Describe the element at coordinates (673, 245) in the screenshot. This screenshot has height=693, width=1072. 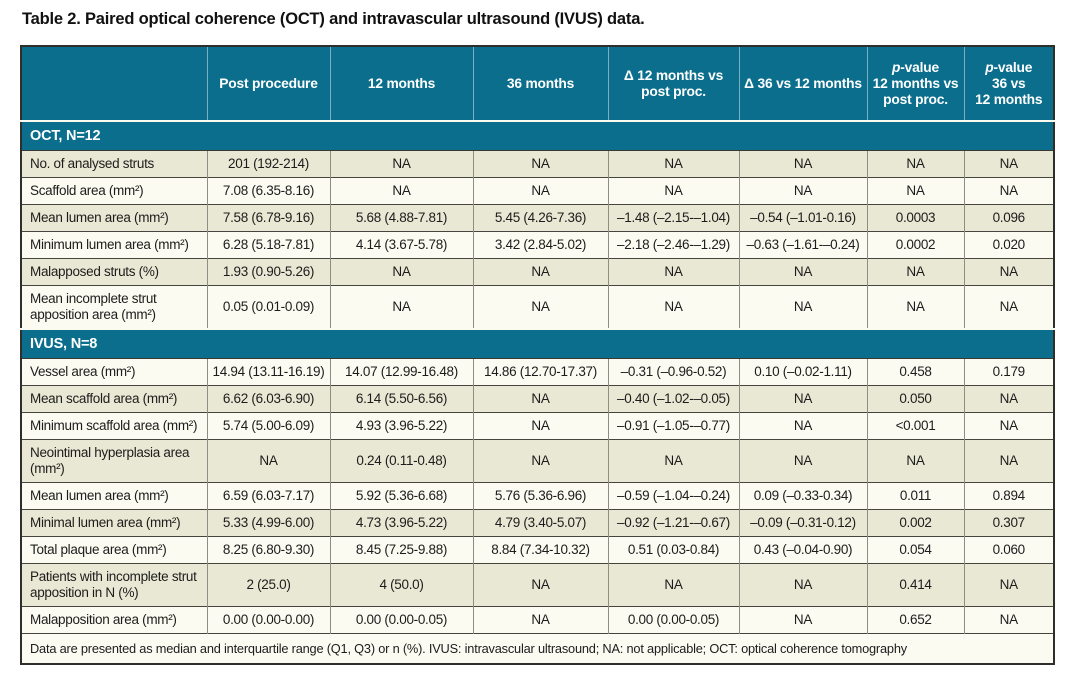
I see `table-cell: –2.18 (–2.46-–1.29)` at that location.